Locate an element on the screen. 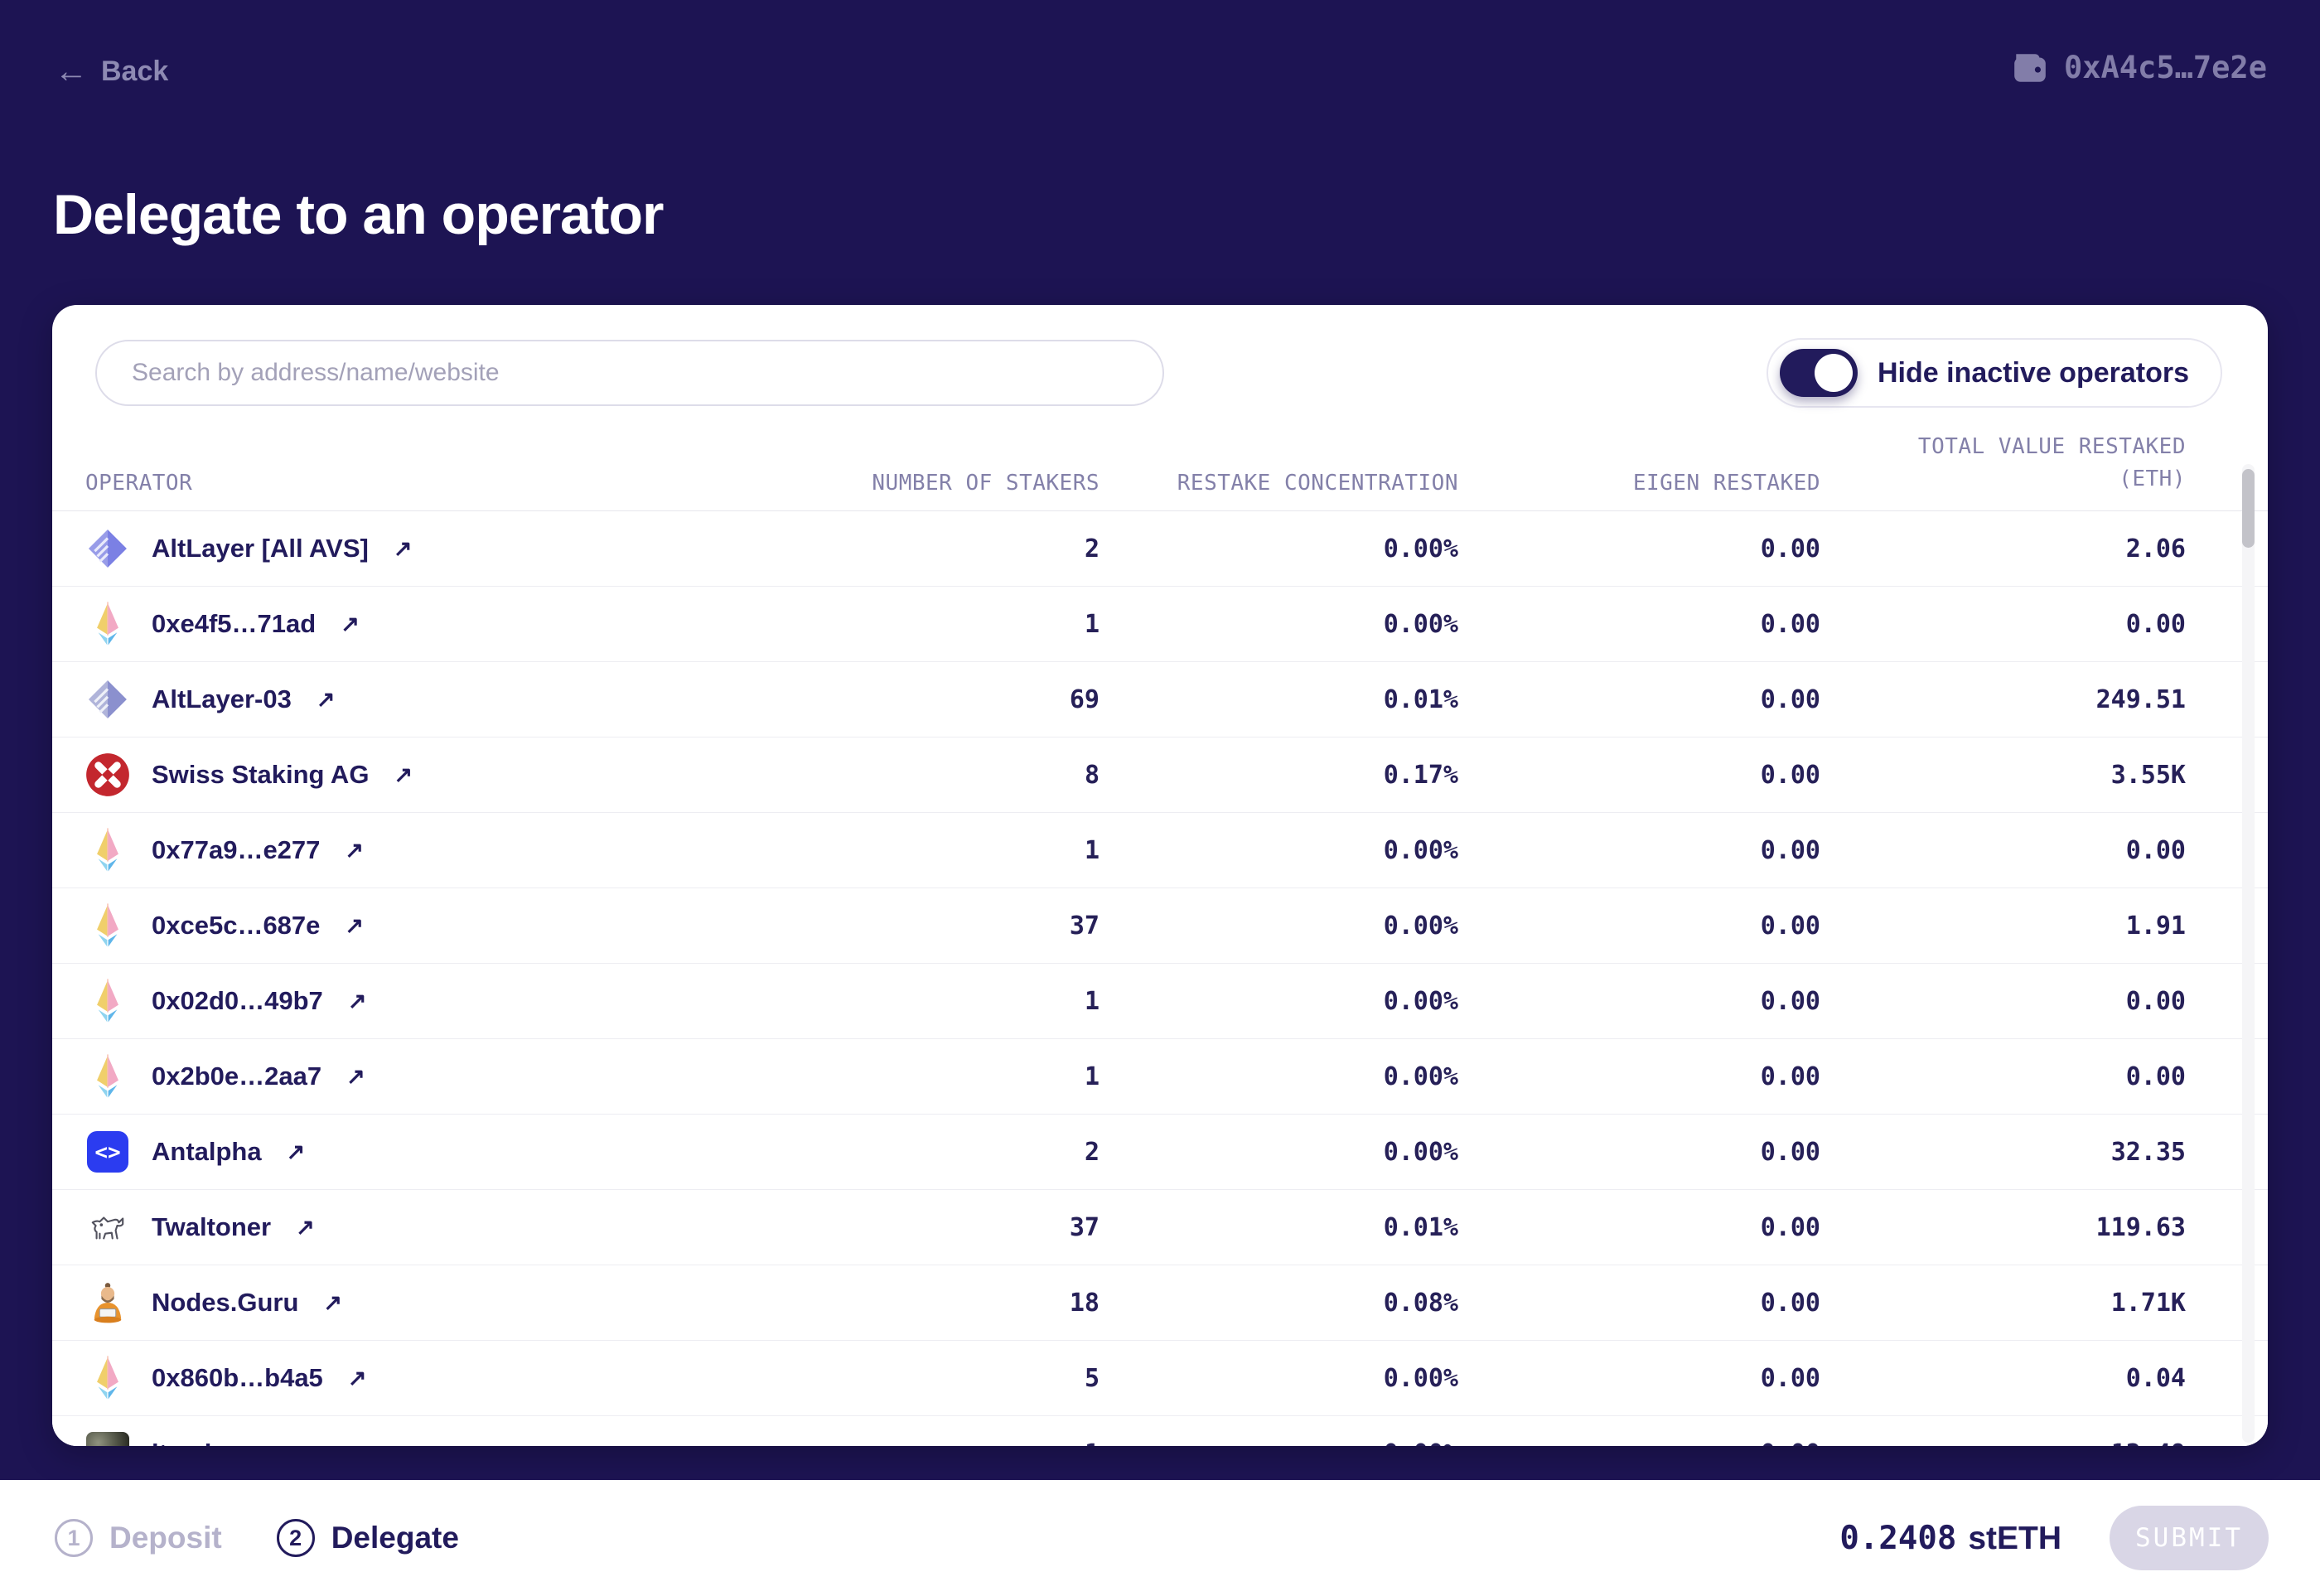  table-row: 0x860b…b4a5 ↗ 5 0.00% 0.00 0.04 is located at coordinates (1160, 1378).